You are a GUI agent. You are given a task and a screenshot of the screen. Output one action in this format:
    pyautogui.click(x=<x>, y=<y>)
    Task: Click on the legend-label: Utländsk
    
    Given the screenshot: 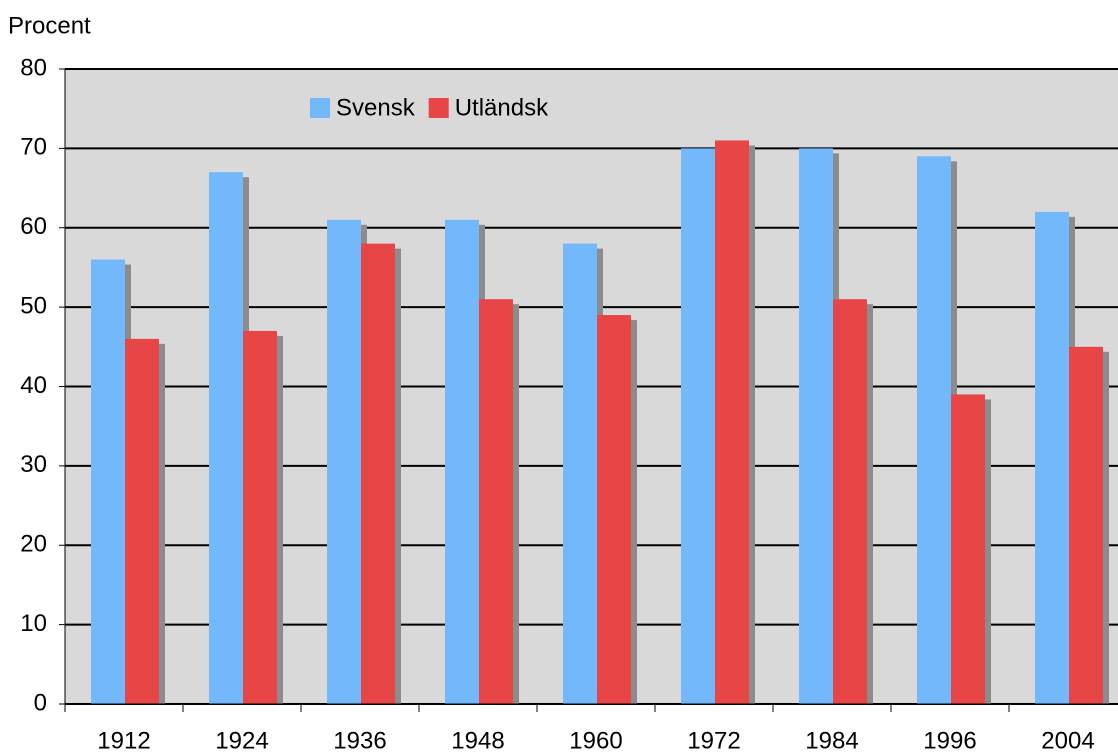 What is the action you would take?
    pyautogui.click(x=502, y=107)
    